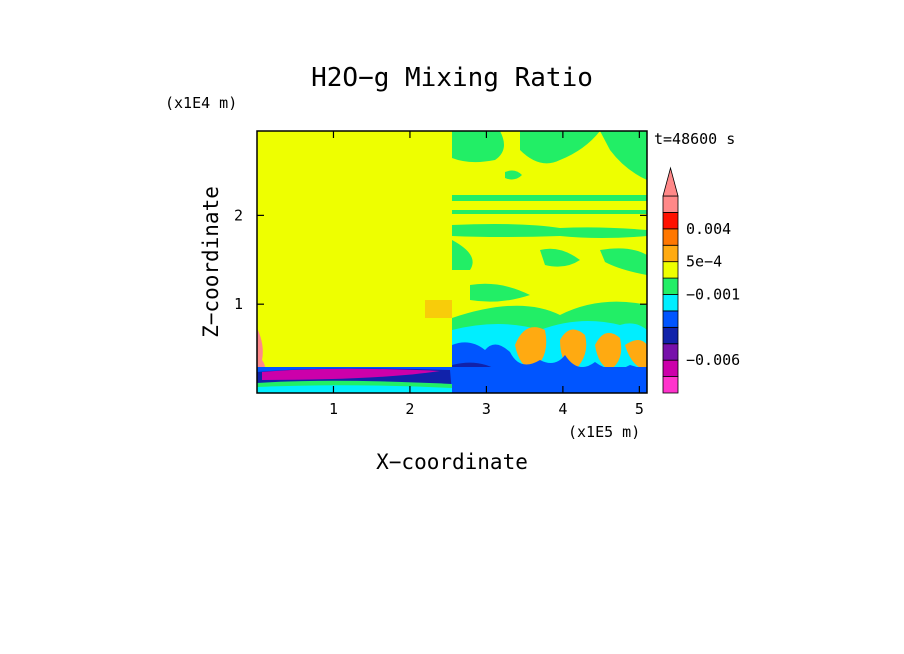 Image resolution: width=904 pixels, height=654 pixels. What do you see at coordinates (409, 409) in the screenshot?
I see `x-tick-label: 2` at bounding box center [409, 409].